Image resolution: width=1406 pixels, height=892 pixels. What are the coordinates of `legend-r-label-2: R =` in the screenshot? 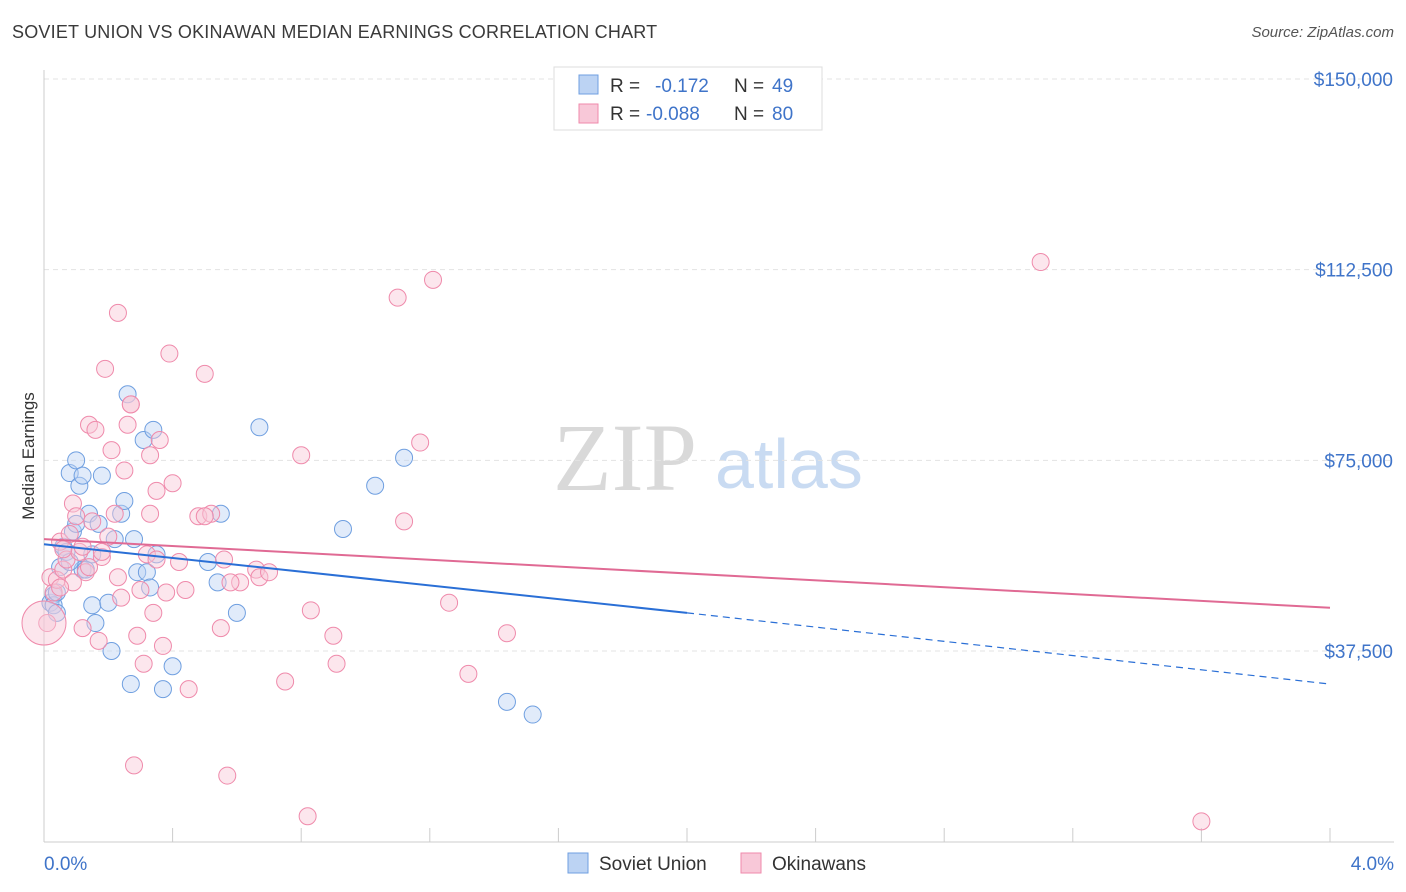 It's located at (625, 114).